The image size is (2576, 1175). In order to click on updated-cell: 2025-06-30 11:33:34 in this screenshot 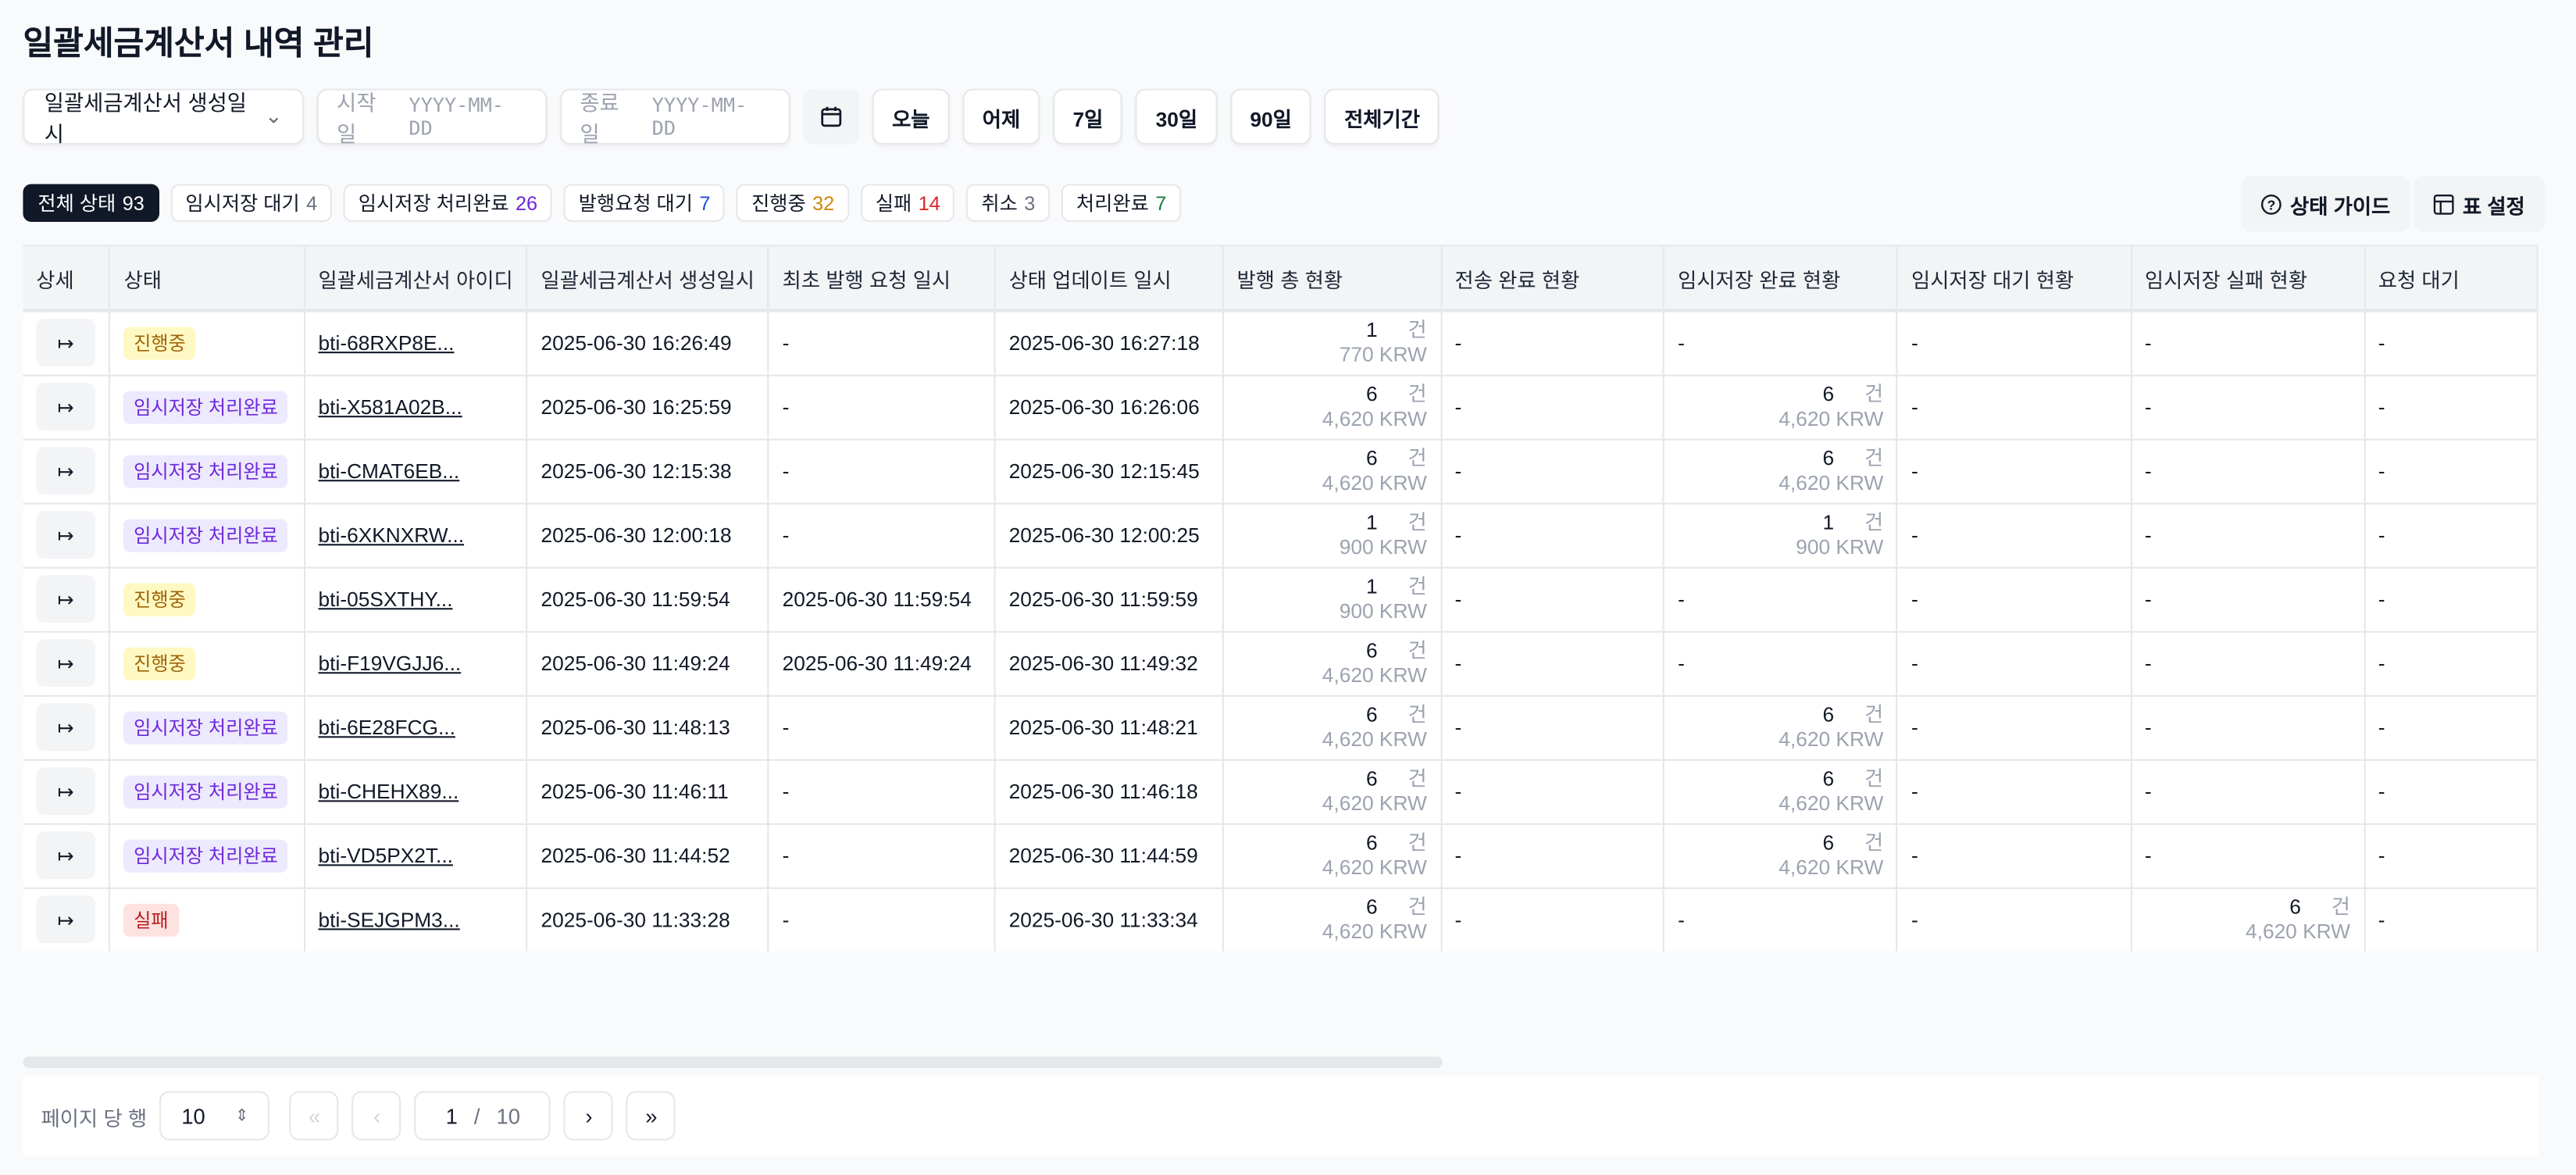, I will do `click(1109, 919)`.